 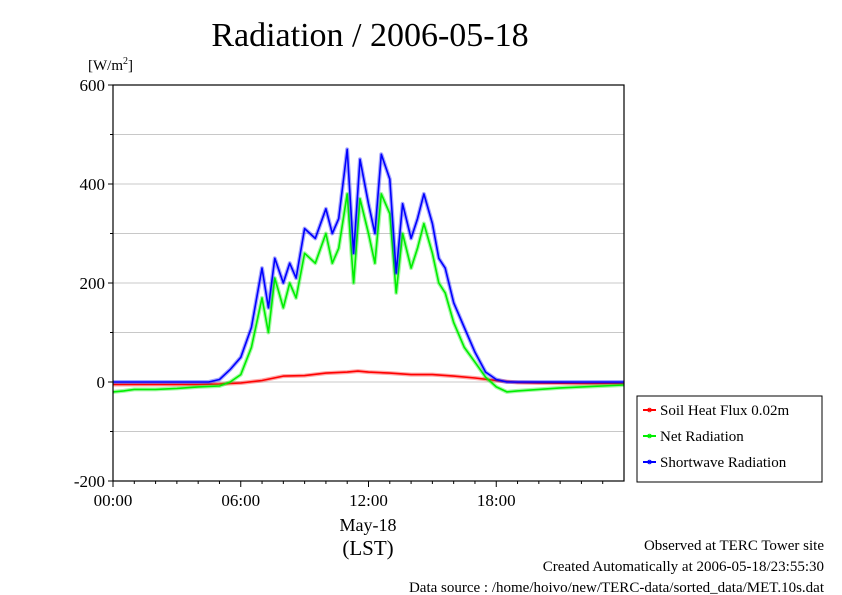 I want to click on soil-heat-flux-legend-marker, so click(x=649, y=410).